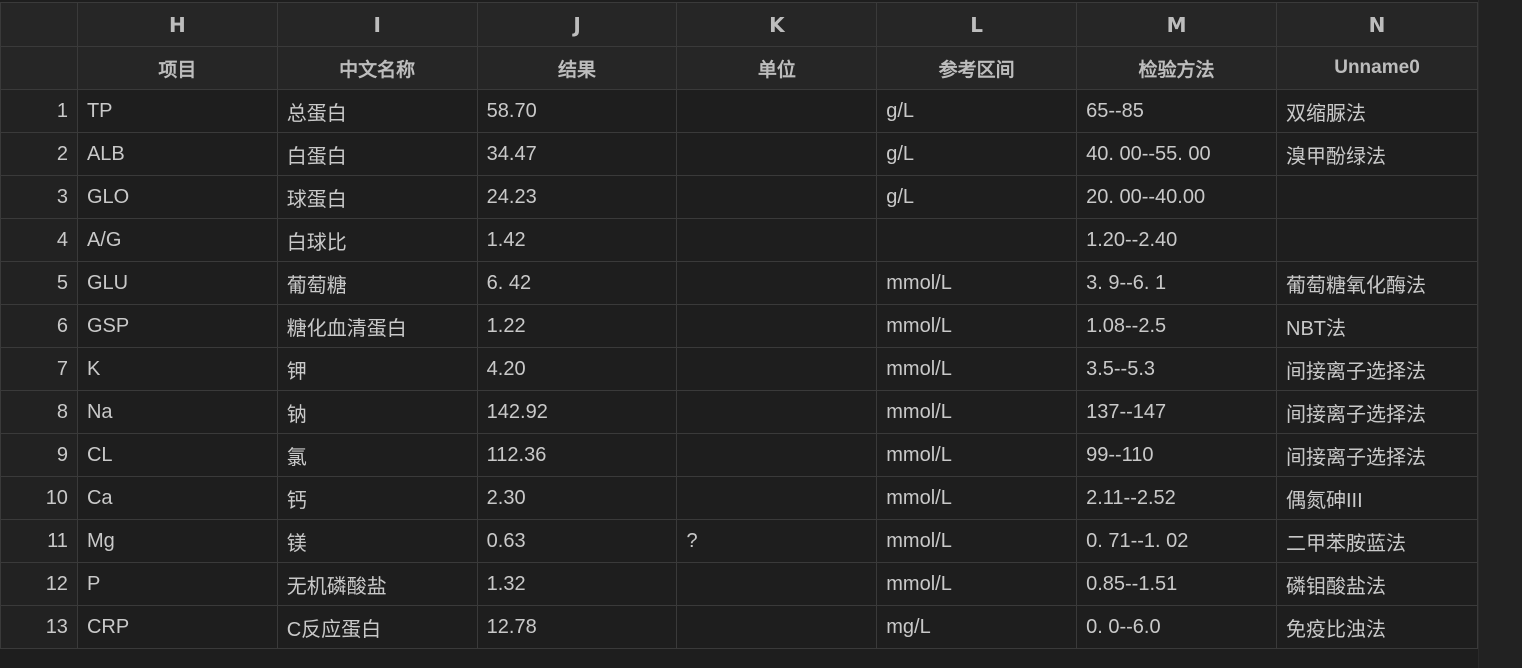  What do you see at coordinates (1176, 369) in the screenshot?
I see `cell-method: 3.5--5.3` at bounding box center [1176, 369].